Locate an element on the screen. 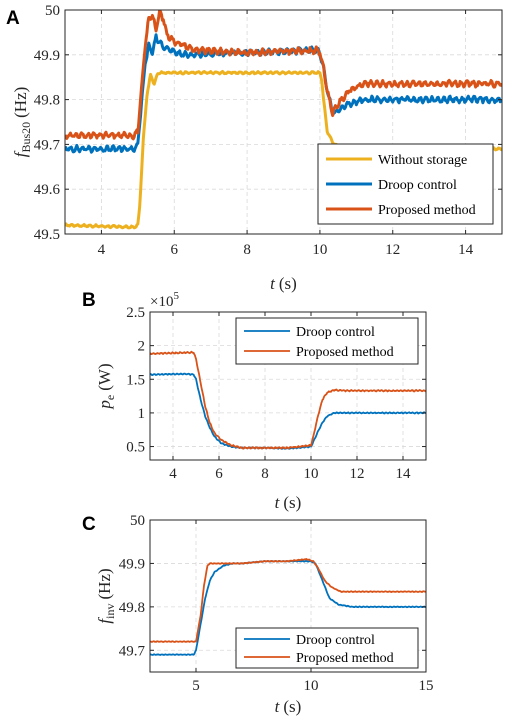  legend-label: Without storage is located at coordinates (422, 160).